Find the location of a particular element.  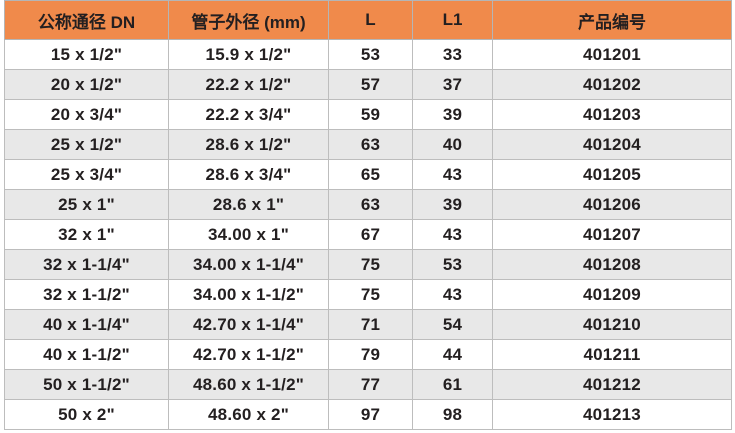

cell-l: 97 is located at coordinates (370, 414).